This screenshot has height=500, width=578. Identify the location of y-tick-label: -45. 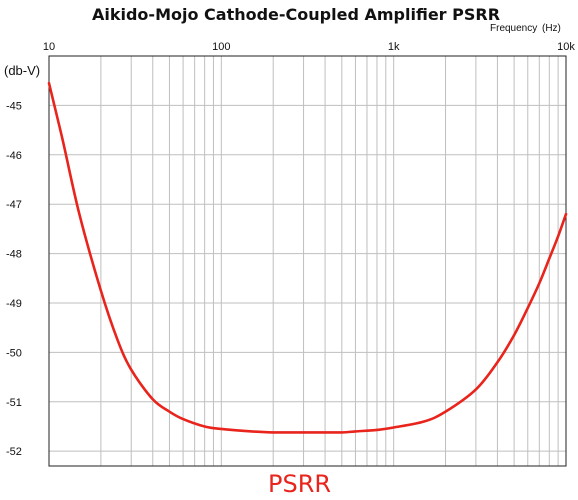
(14, 106).